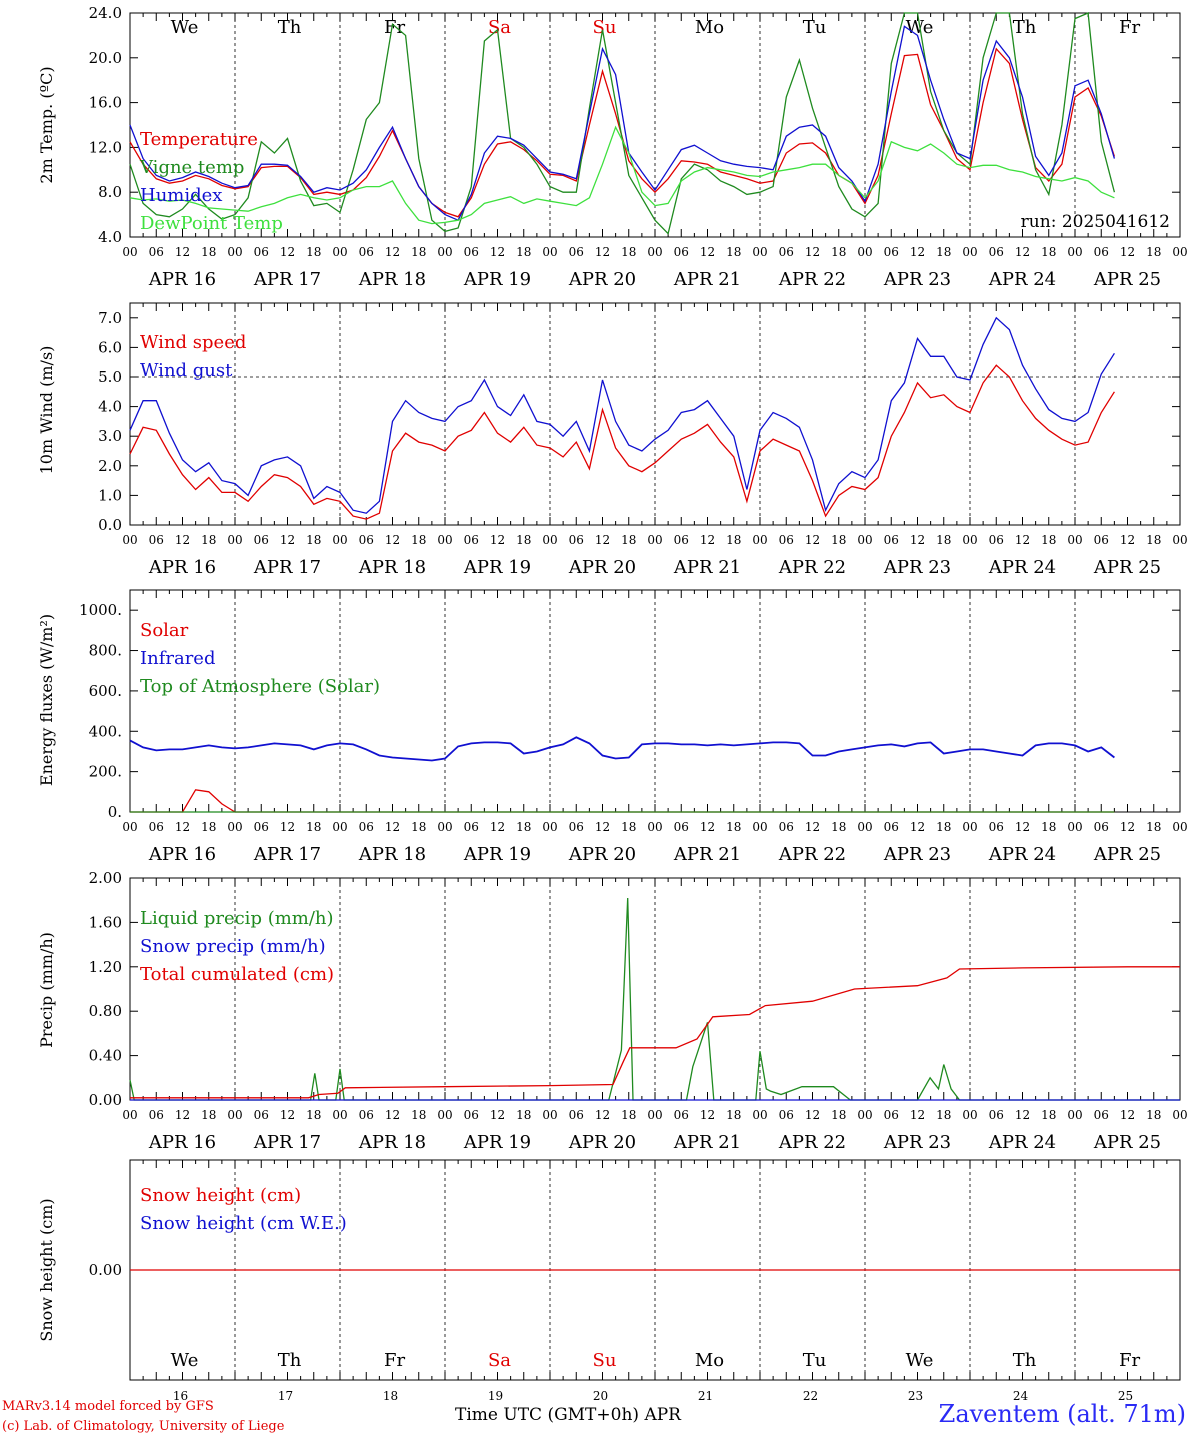 The image size is (1194, 1440). What do you see at coordinates (105, 1011) in the screenshot?
I see `y-tick-label: 0.80` at bounding box center [105, 1011].